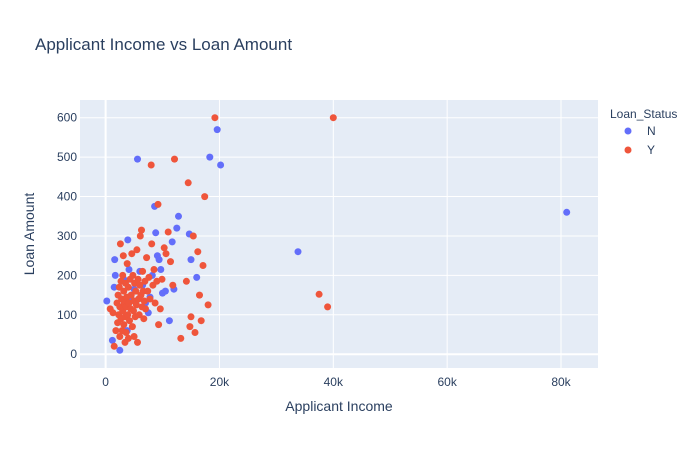 The height and width of the screenshot is (450, 700). What do you see at coordinates (640, 131) in the screenshot?
I see `legend-item-n: N` at bounding box center [640, 131].